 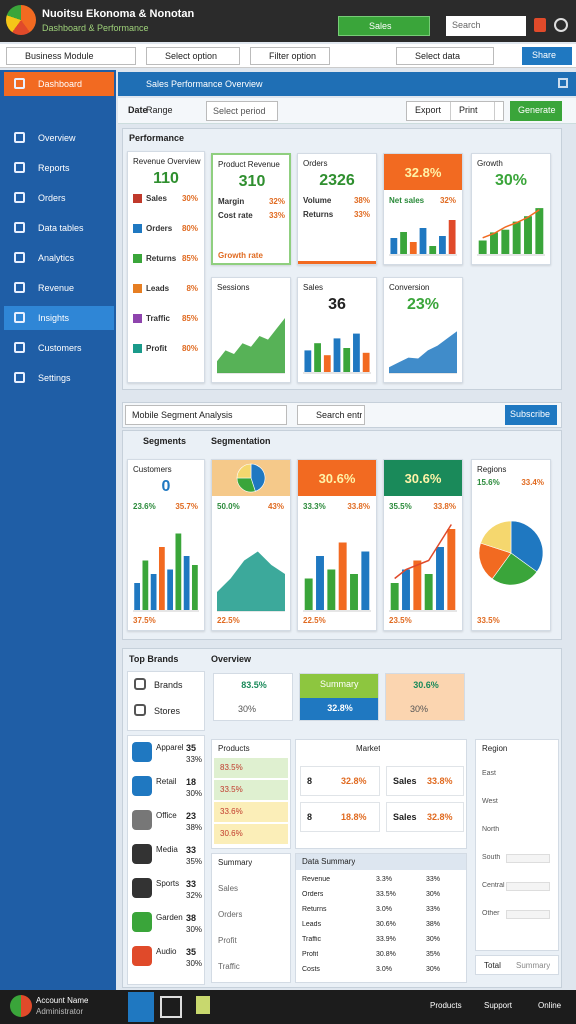 What do you see at coordinates (71, 56) in the screenshot?
I see `toolbar-select: Business Module` at bounding box center [71, 56].